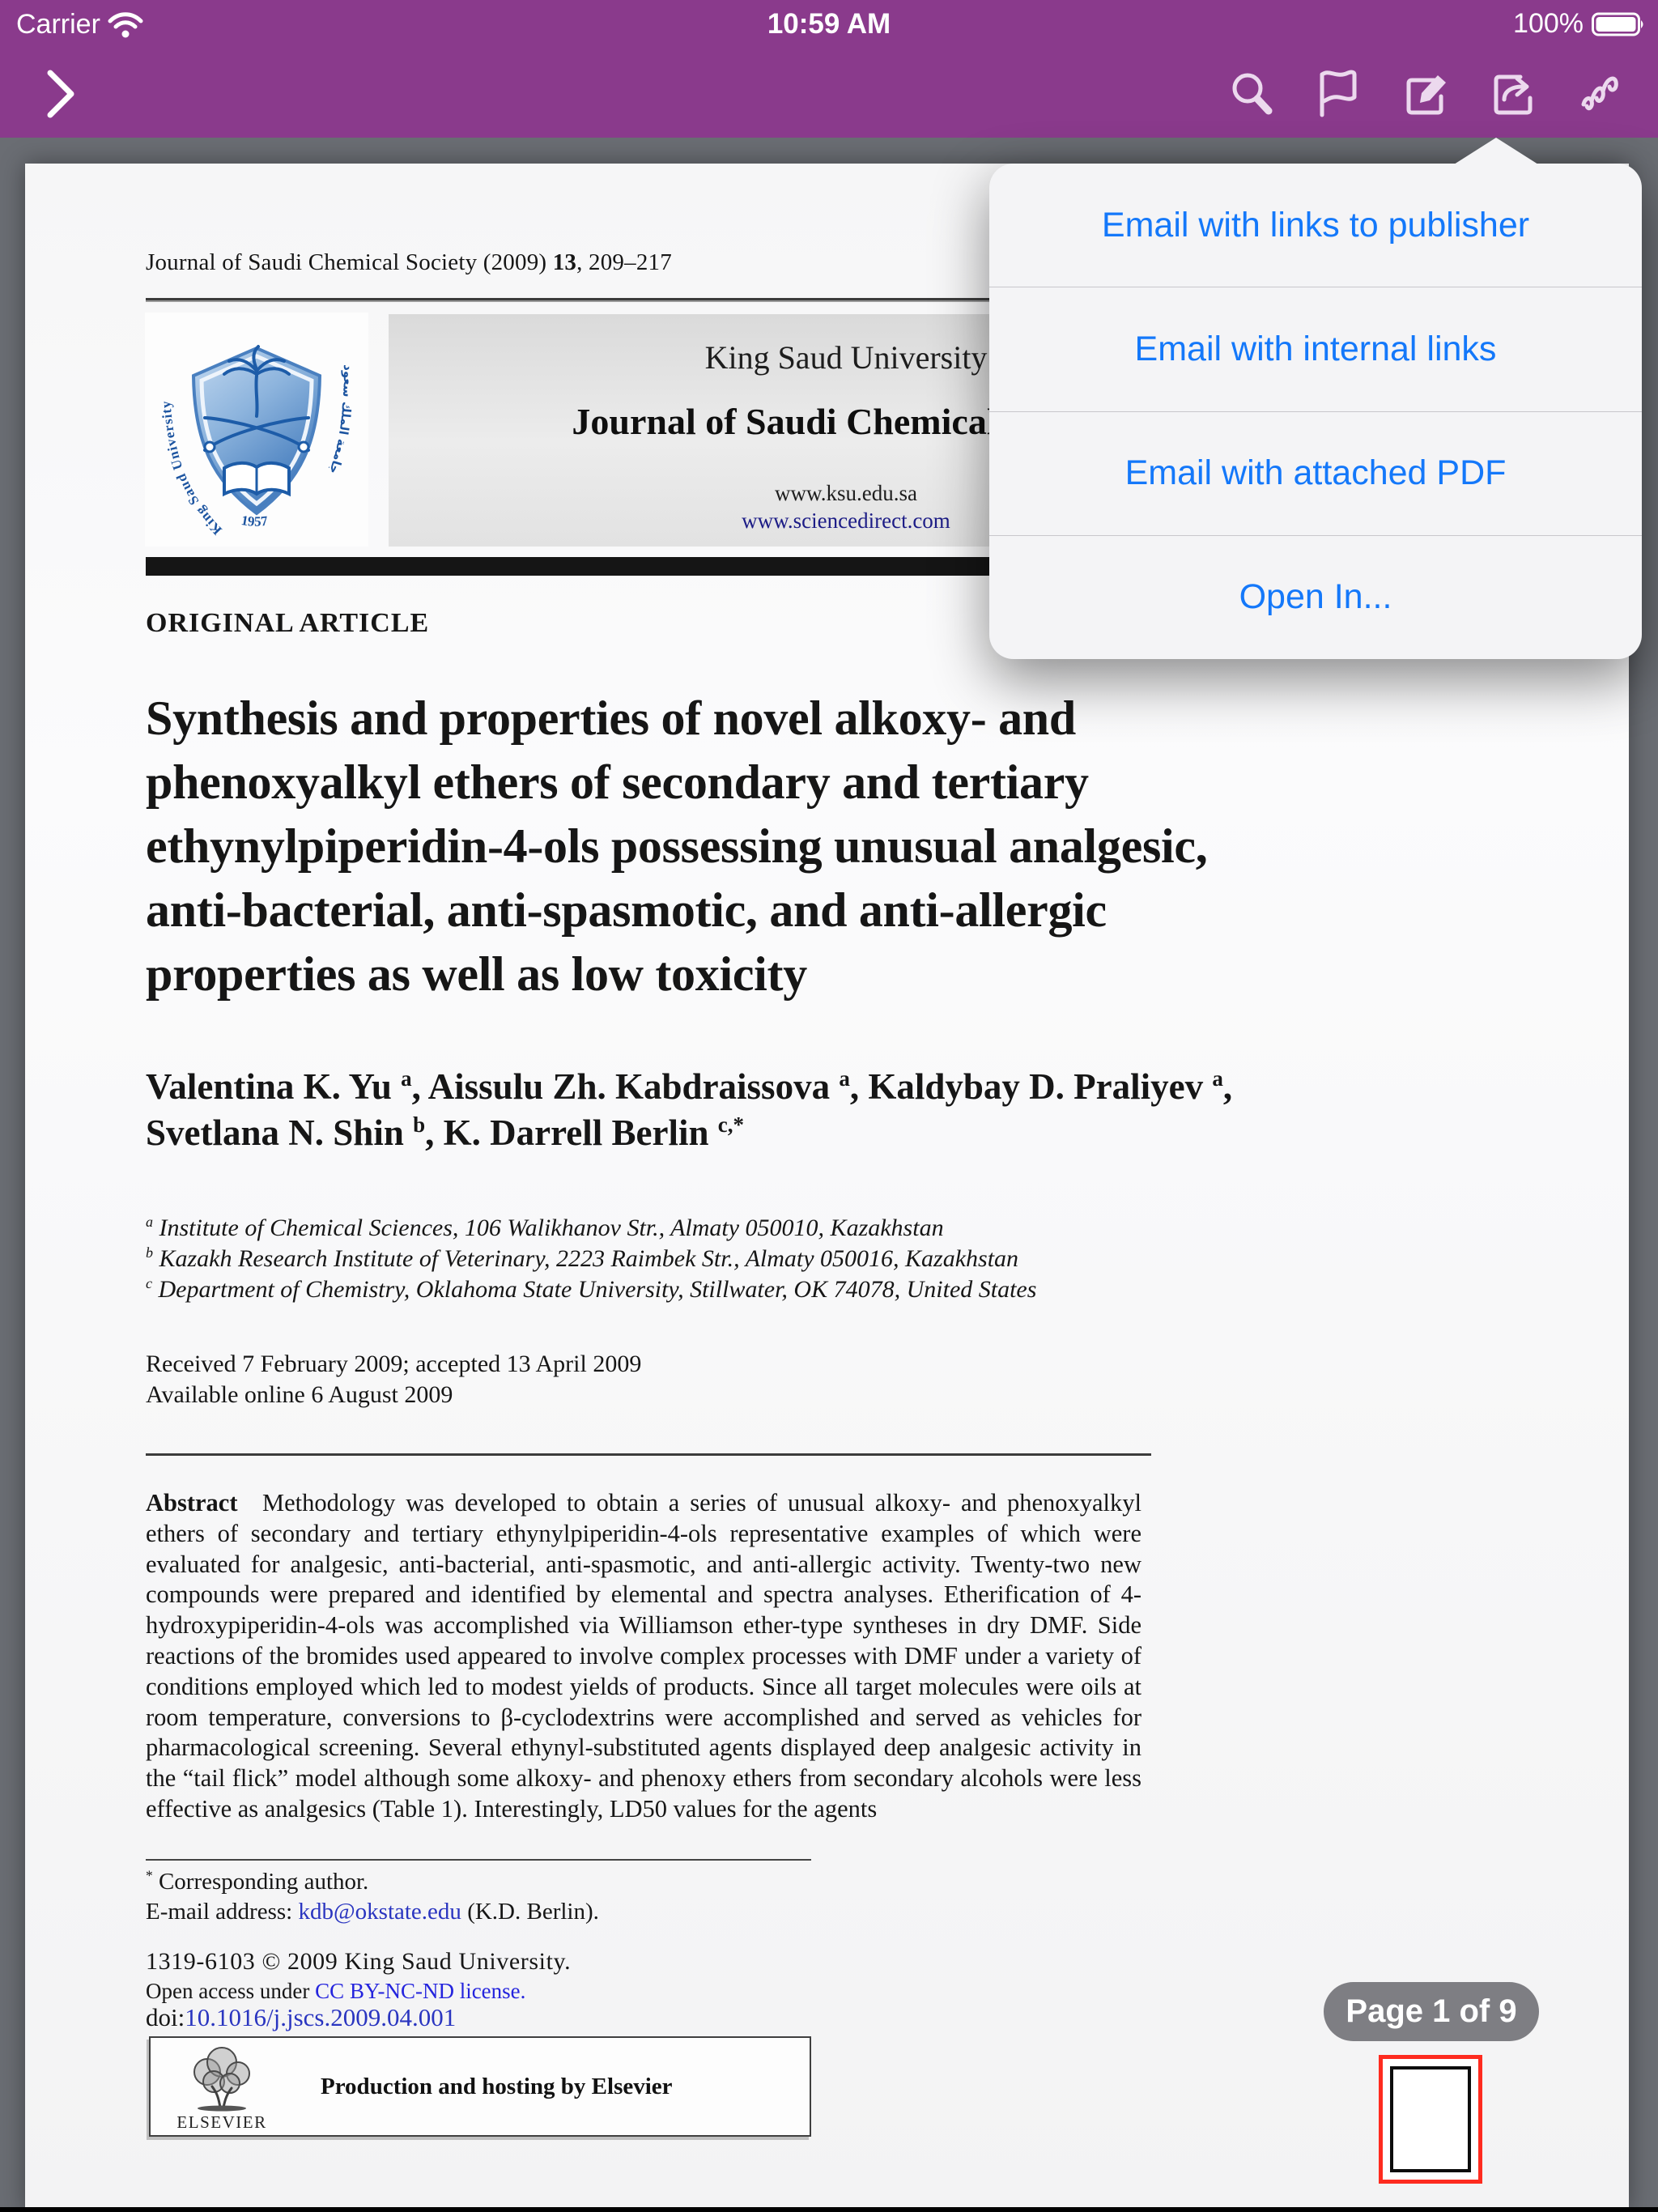  What do you see at coordinates (1548, 24) in the screenshot?
I see `battery-percent: 100%` at bounding box center [1548, 24].